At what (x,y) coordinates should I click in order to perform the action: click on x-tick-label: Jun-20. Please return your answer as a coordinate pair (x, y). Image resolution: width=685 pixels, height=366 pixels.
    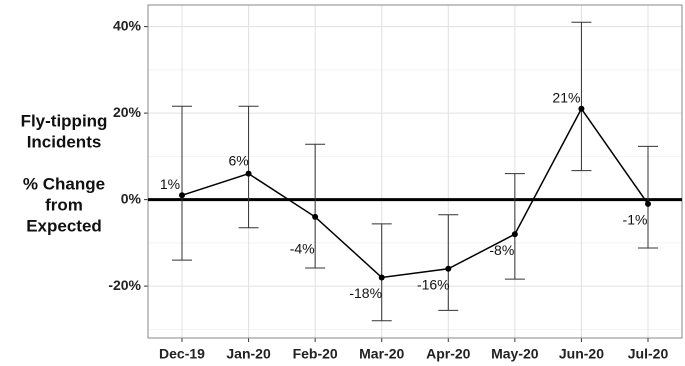
    Looking at the image, I should click on (581, 354).